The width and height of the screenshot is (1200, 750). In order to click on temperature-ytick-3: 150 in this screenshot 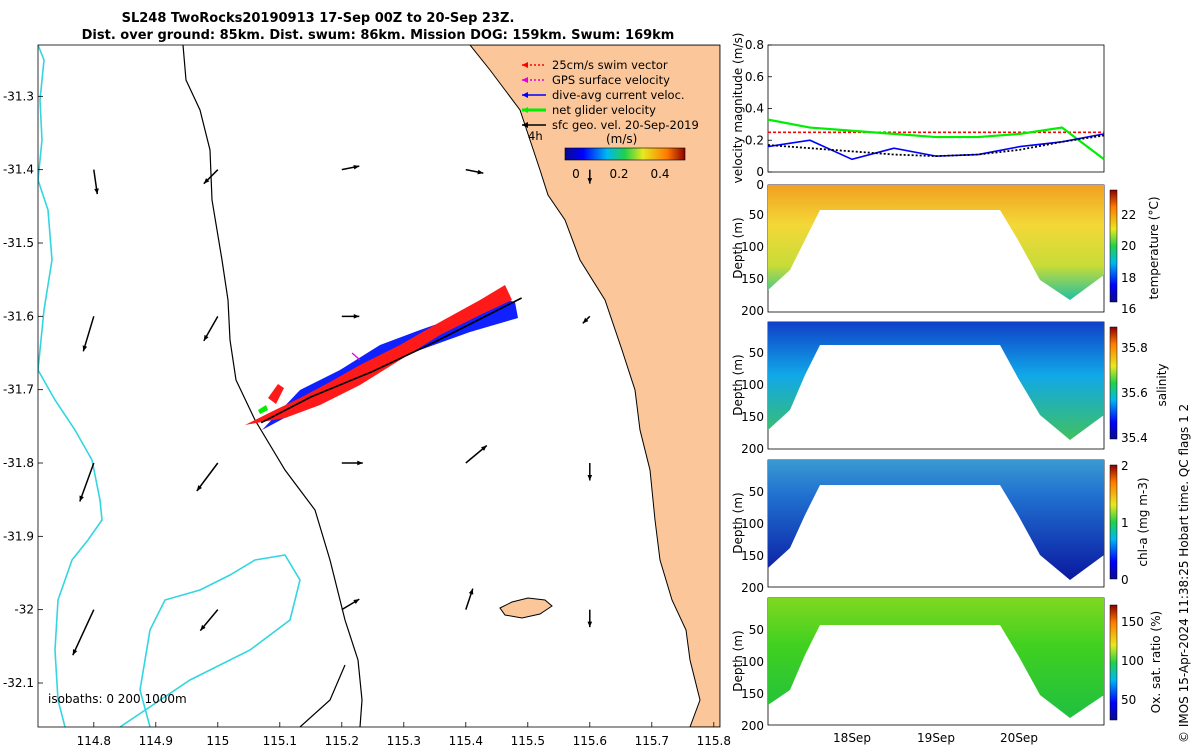, I will do `click(752, 279)`.